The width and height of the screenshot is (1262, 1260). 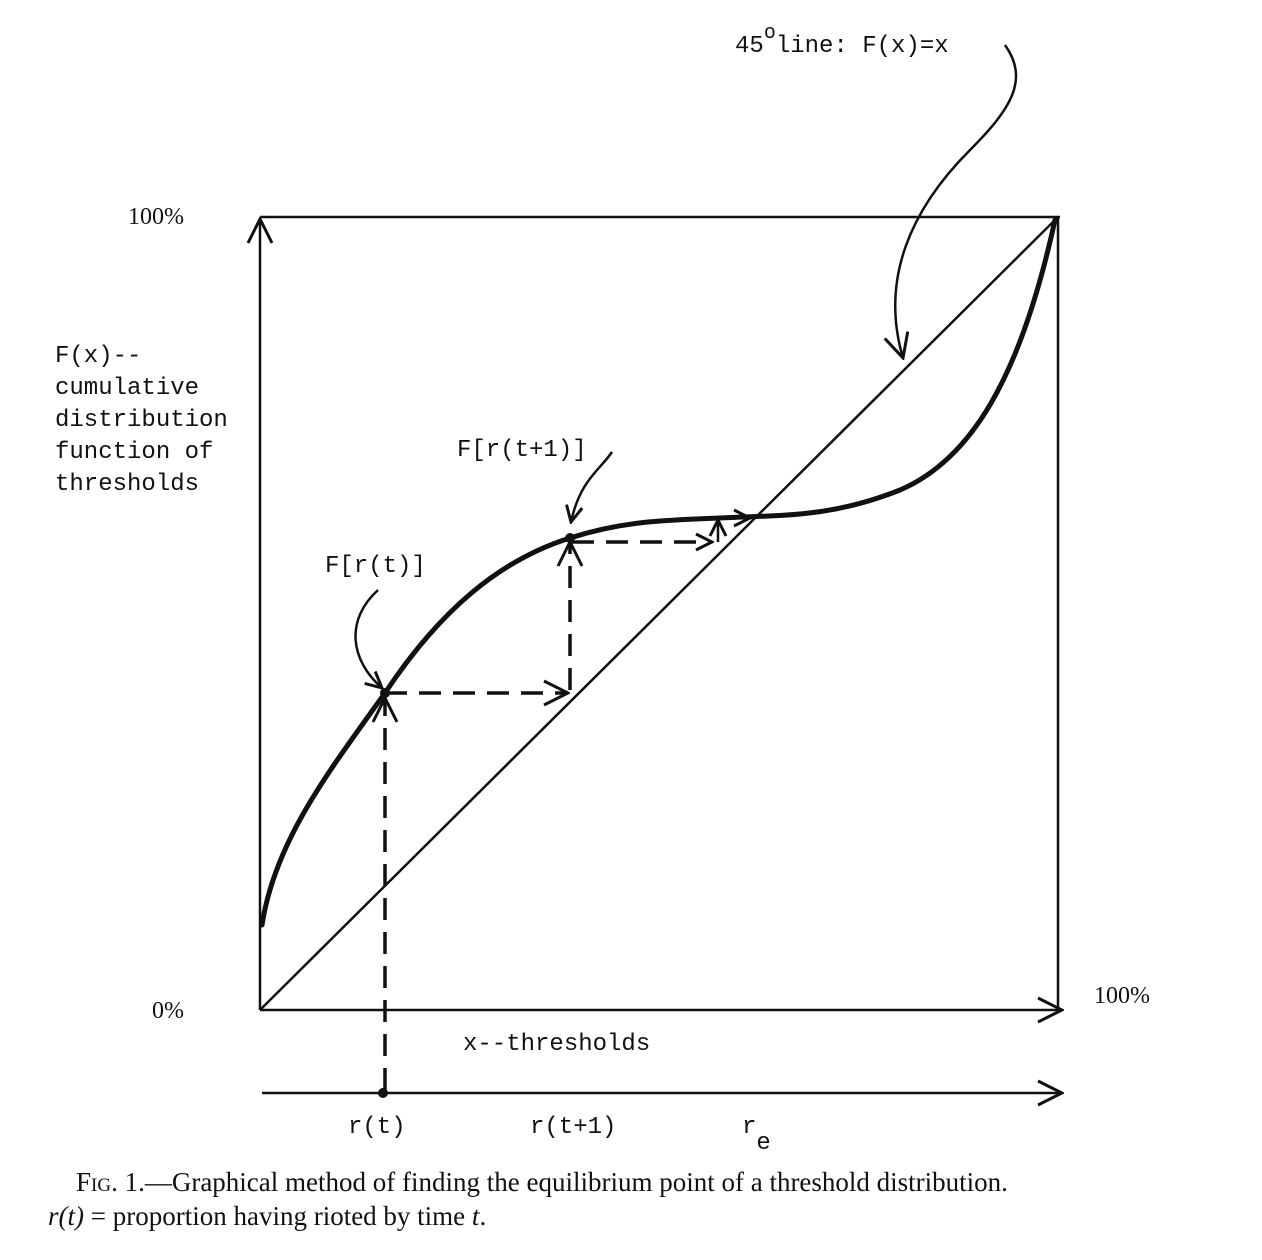 What do you see at coordinates (862, 46) in the screenshot?
I see `text: line: F(x)=x` at bounding box center [862, 46].